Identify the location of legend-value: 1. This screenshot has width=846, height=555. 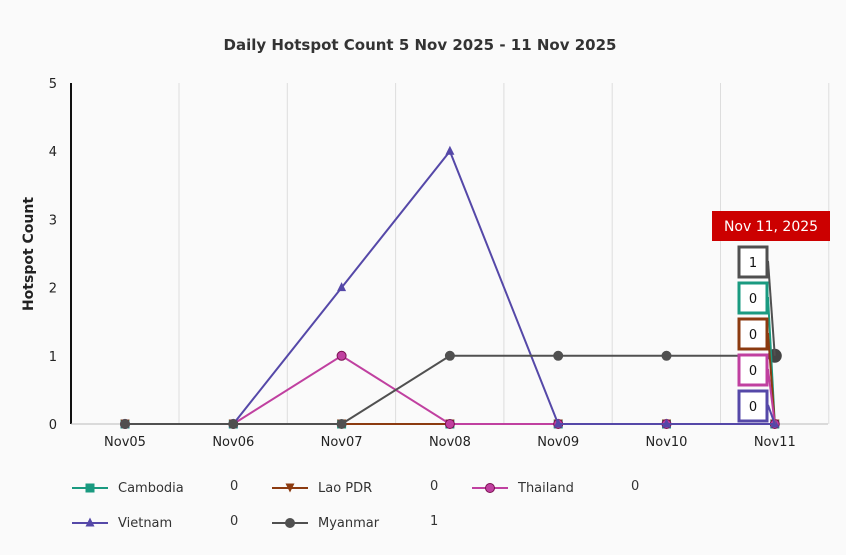
(434, 521).